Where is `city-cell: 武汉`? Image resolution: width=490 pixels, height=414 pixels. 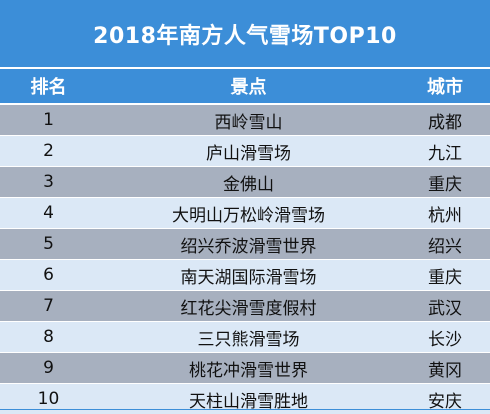 city-cell: 武汉 is located at coordinates (445, 308).